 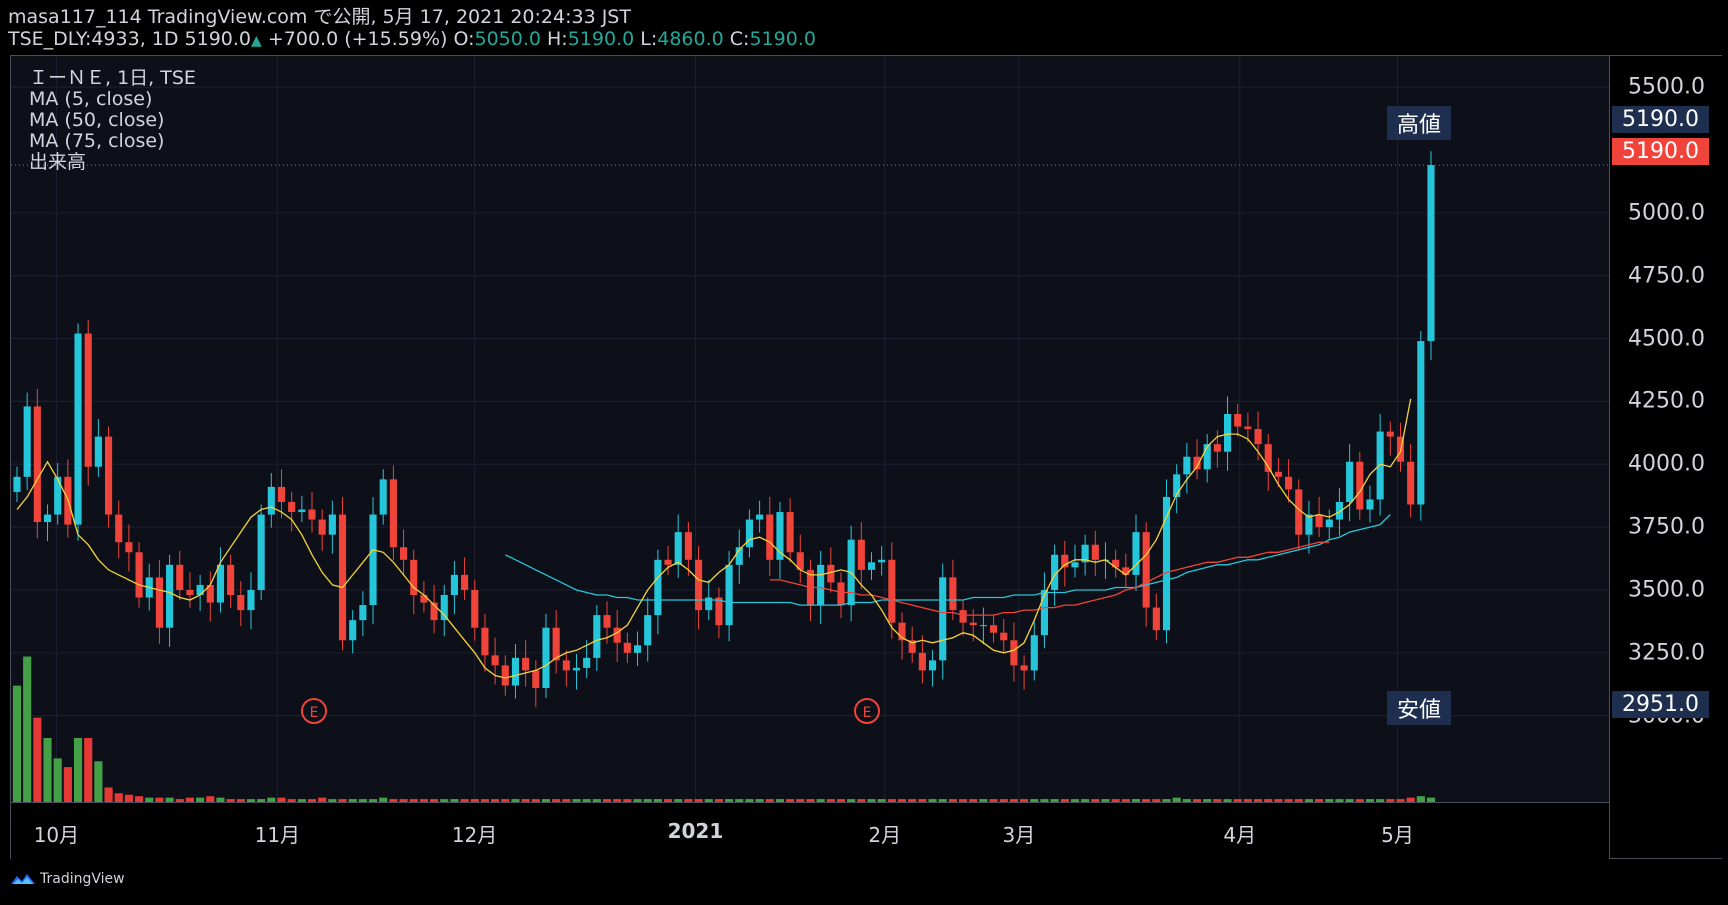 What do you see at coordinates (1019, 835) in the screenshot?
I see `x-tick-label: 3月` at bounding box center [1019, 835].